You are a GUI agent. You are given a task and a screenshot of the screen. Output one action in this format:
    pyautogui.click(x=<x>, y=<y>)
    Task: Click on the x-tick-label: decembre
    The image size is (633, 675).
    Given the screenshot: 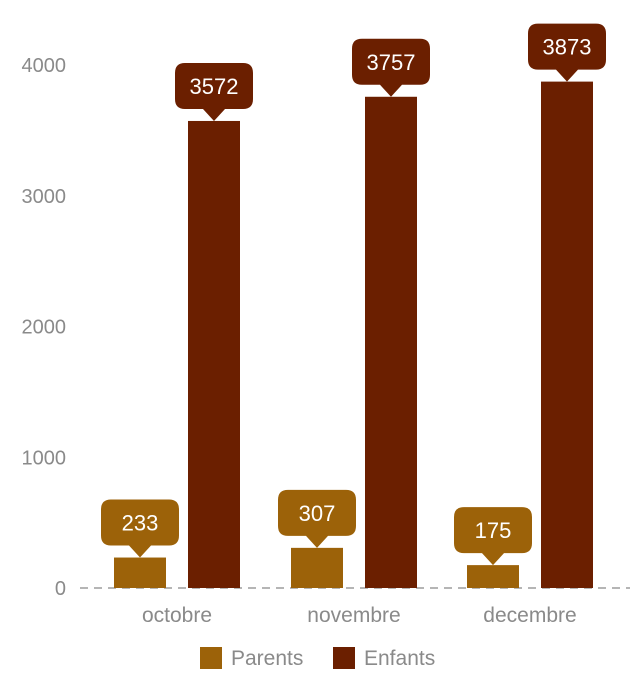 What is the action you would take?
    pyautogui.click(x=529, y=615)
    